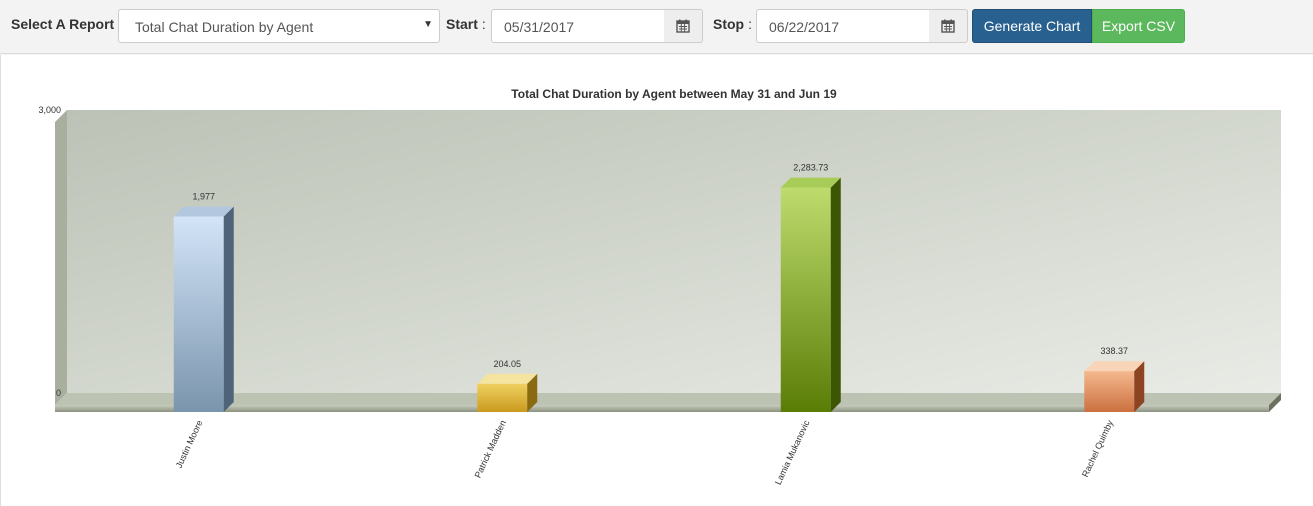 This screenshot has width=1313, height=506. Describe the element at coordinates (63, 24) in the screenshot. I see `report-label: Select A Report` at that location.